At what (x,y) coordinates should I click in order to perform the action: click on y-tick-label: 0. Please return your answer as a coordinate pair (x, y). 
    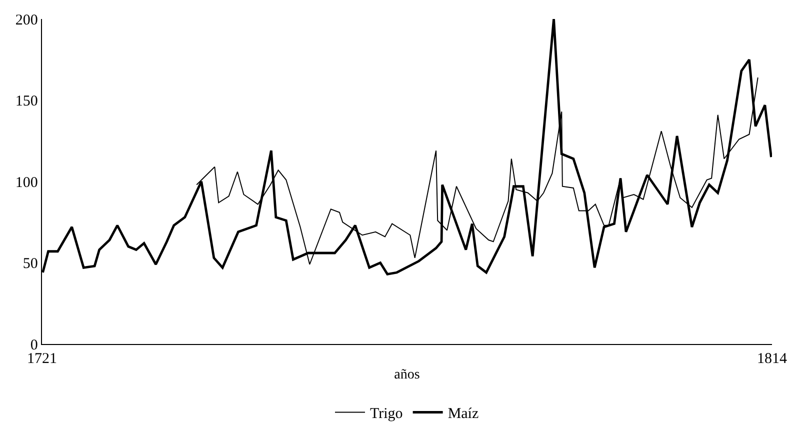
    Looking at the image, I should click on (34, 345).